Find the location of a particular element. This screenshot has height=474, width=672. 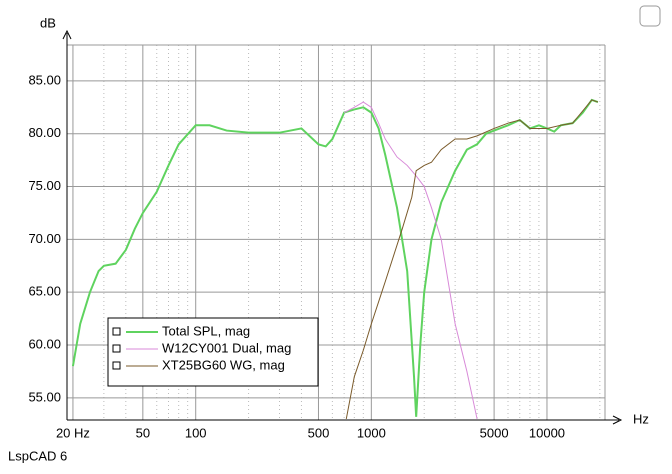

checkbox is located at coordinates (650, 16).